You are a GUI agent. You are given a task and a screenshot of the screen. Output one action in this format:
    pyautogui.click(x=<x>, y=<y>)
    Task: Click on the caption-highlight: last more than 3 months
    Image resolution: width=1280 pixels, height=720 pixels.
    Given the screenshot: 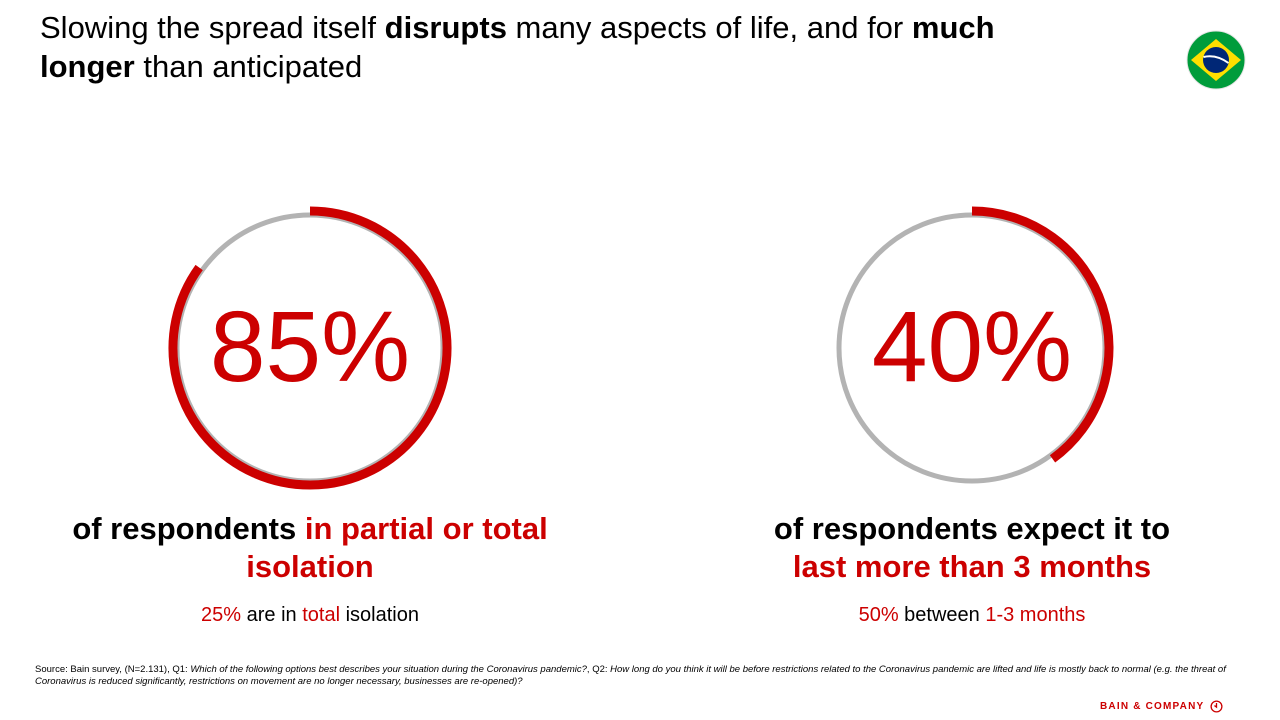 What is the action you would take?
    pyautogui.click(x=972, y=566)
    